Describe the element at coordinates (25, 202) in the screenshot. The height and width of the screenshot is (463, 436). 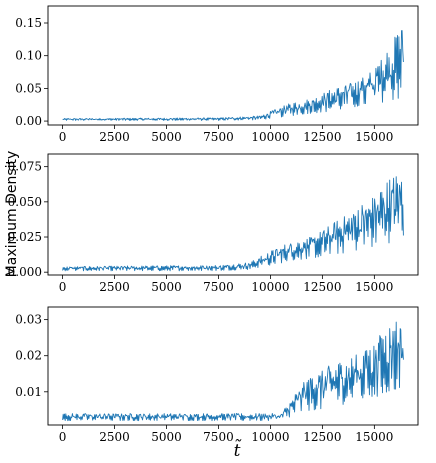
I see `y-tick-label: 0.050` at that location.